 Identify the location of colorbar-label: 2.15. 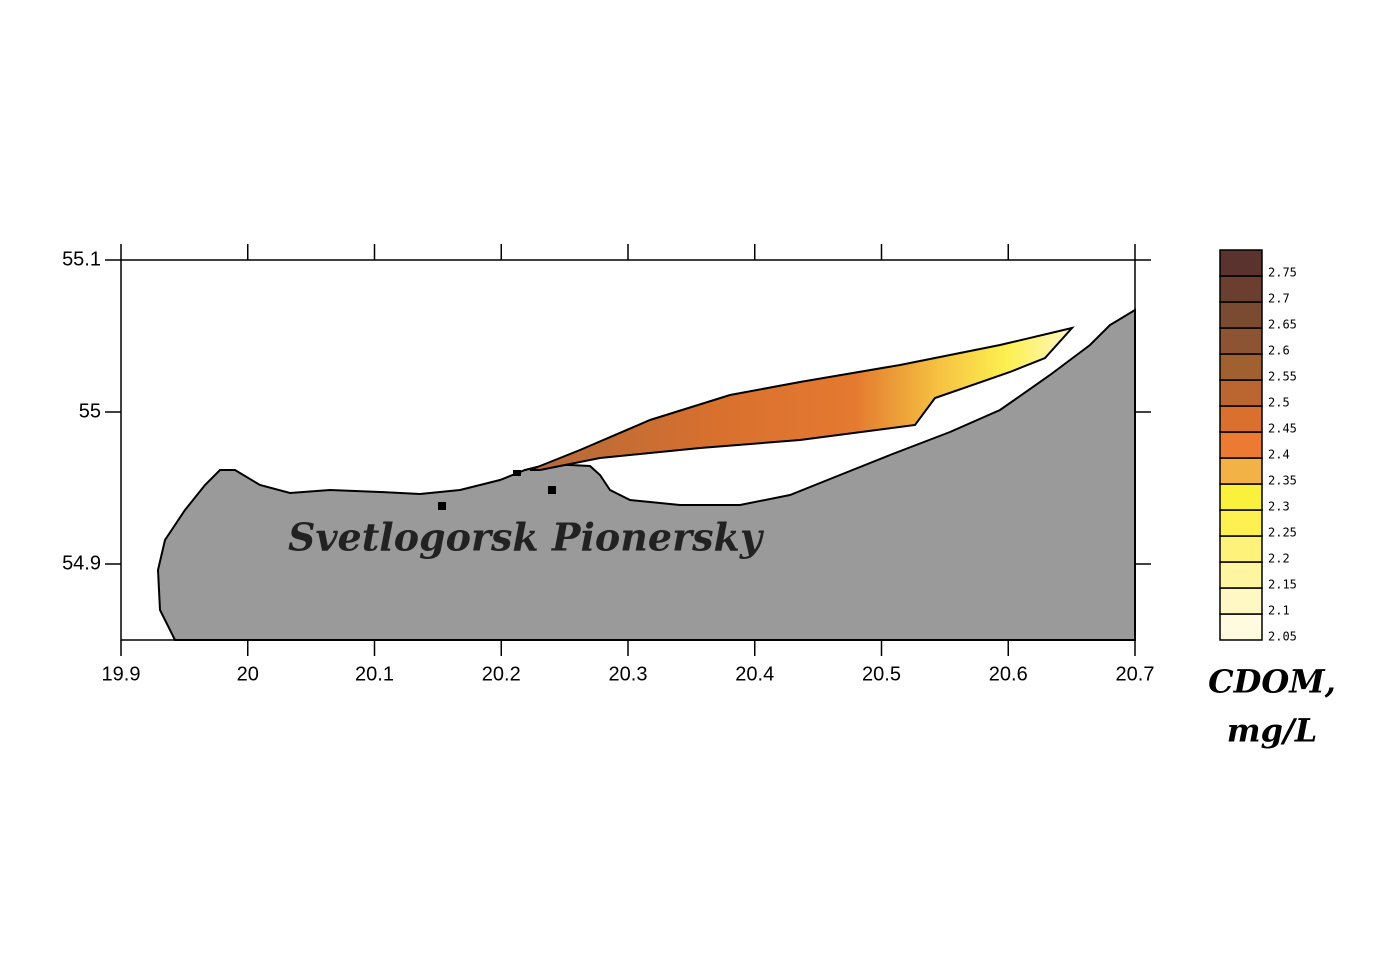
(1282, 585).